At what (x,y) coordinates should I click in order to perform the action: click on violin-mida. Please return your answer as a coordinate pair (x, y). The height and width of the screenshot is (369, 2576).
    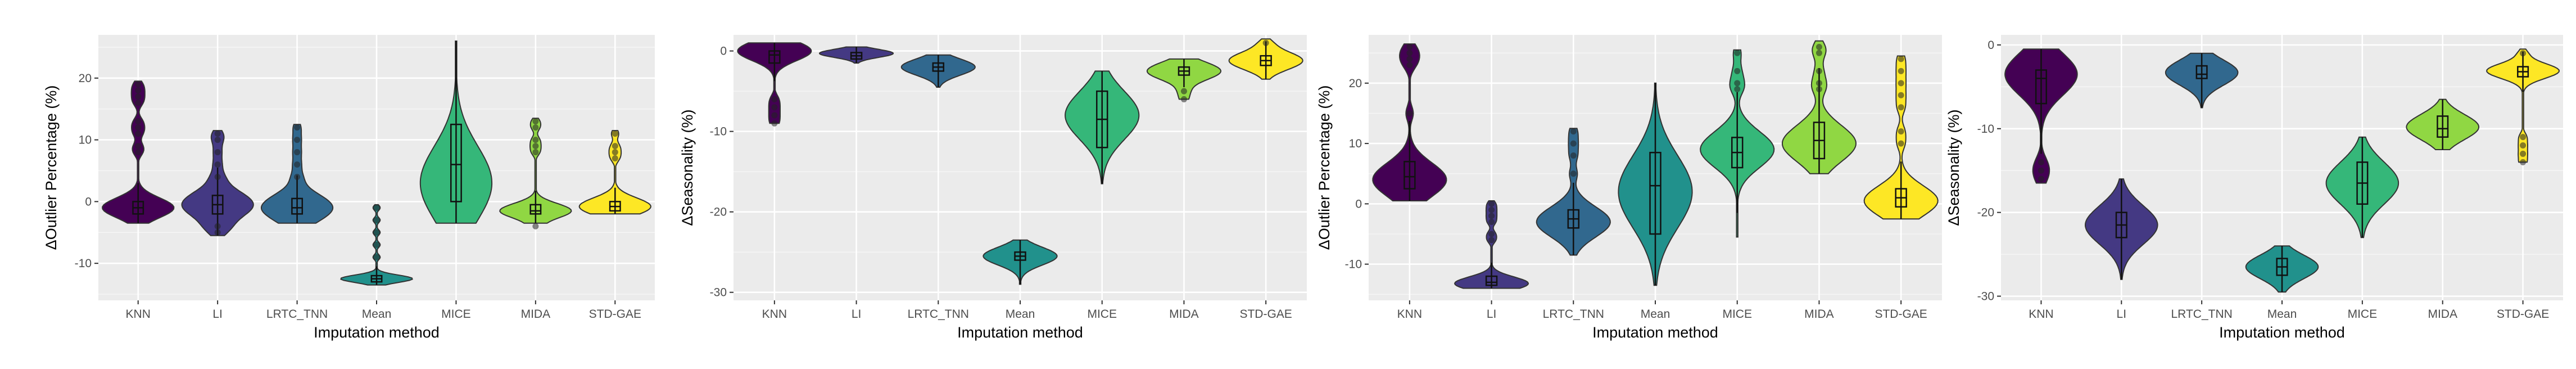
    Looking at the image, I should click on (535, 171).